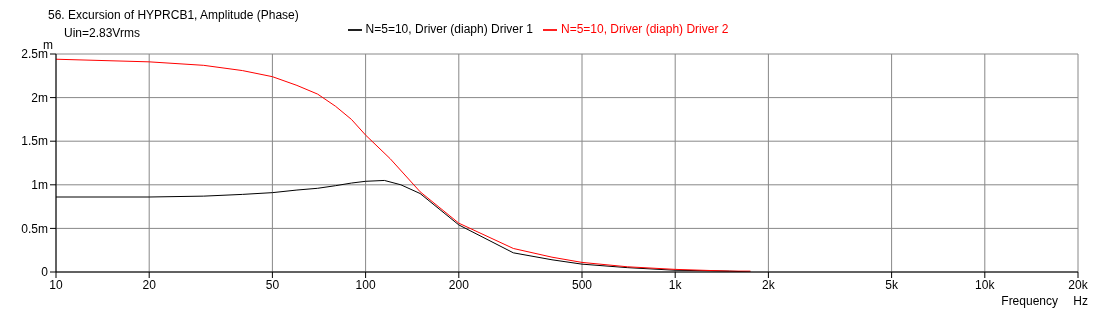 This screenshot has width=1108, height=329. I want to click on x-tick-label: 200, so click(459, 284).